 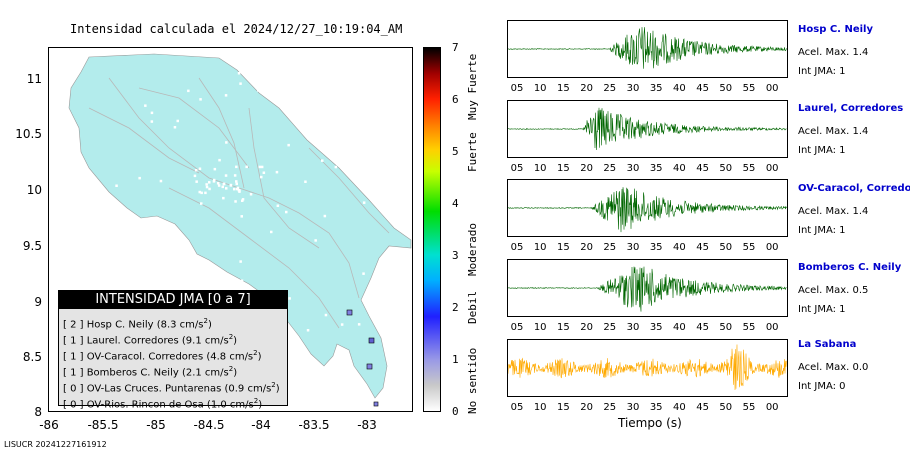 What do you see at coordinates (173, 401) in the screenshot?
I see `legend-row: [ 0 ] OV-Rios. Rincon de Osa (1.0 cm/s2)` at bounding box center [173, 401].